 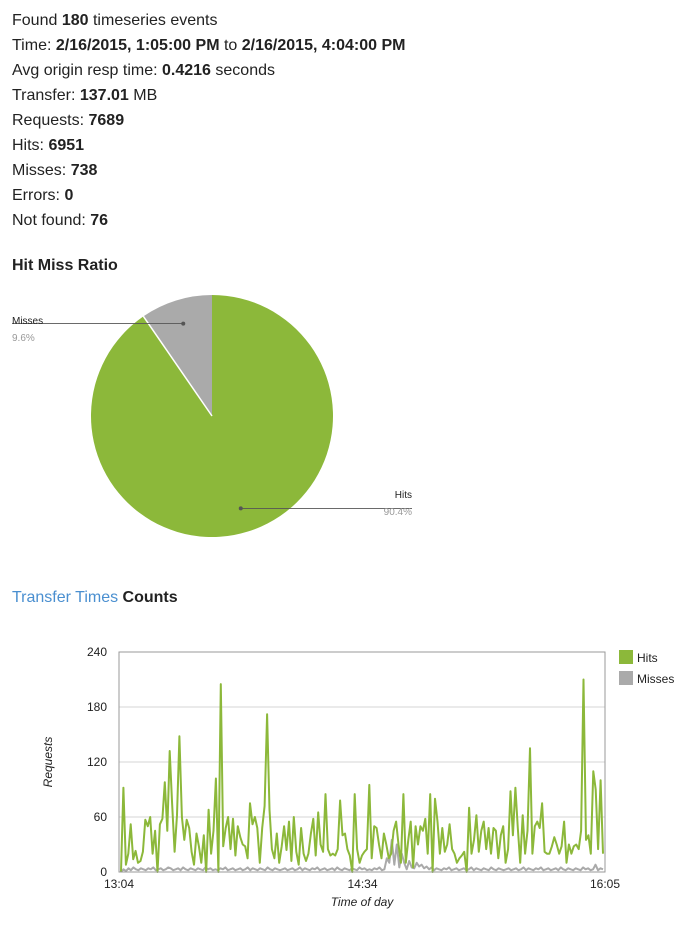 What do you see at coordinates (101, 817) in the screenshot?
I see `y-tick-label: 60` at bounding box center [101, 817].